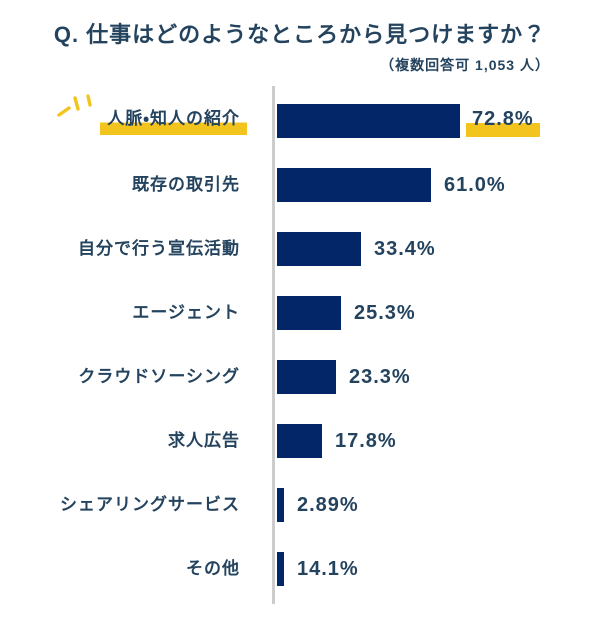 This screenshot has height=630, width=600. What do you see at coordinates (465, 65) in the screenshot?
I see `chart-subtitle: （複数回答可 1,053 人）` at bounding box center [465, 65].